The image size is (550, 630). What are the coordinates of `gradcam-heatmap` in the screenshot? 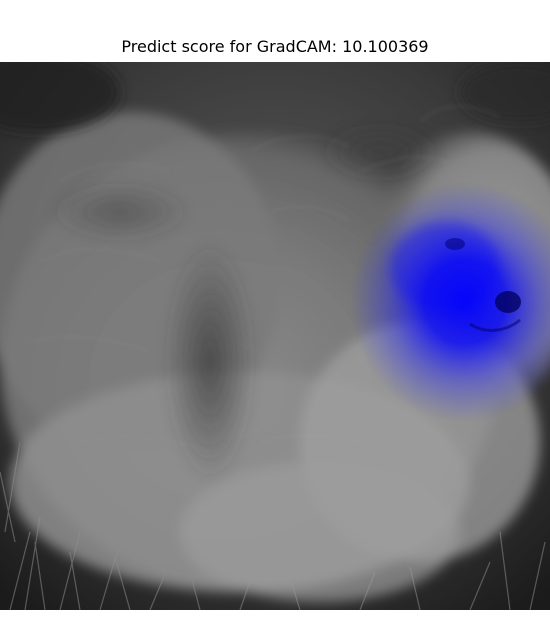 It's located at (450, 302).